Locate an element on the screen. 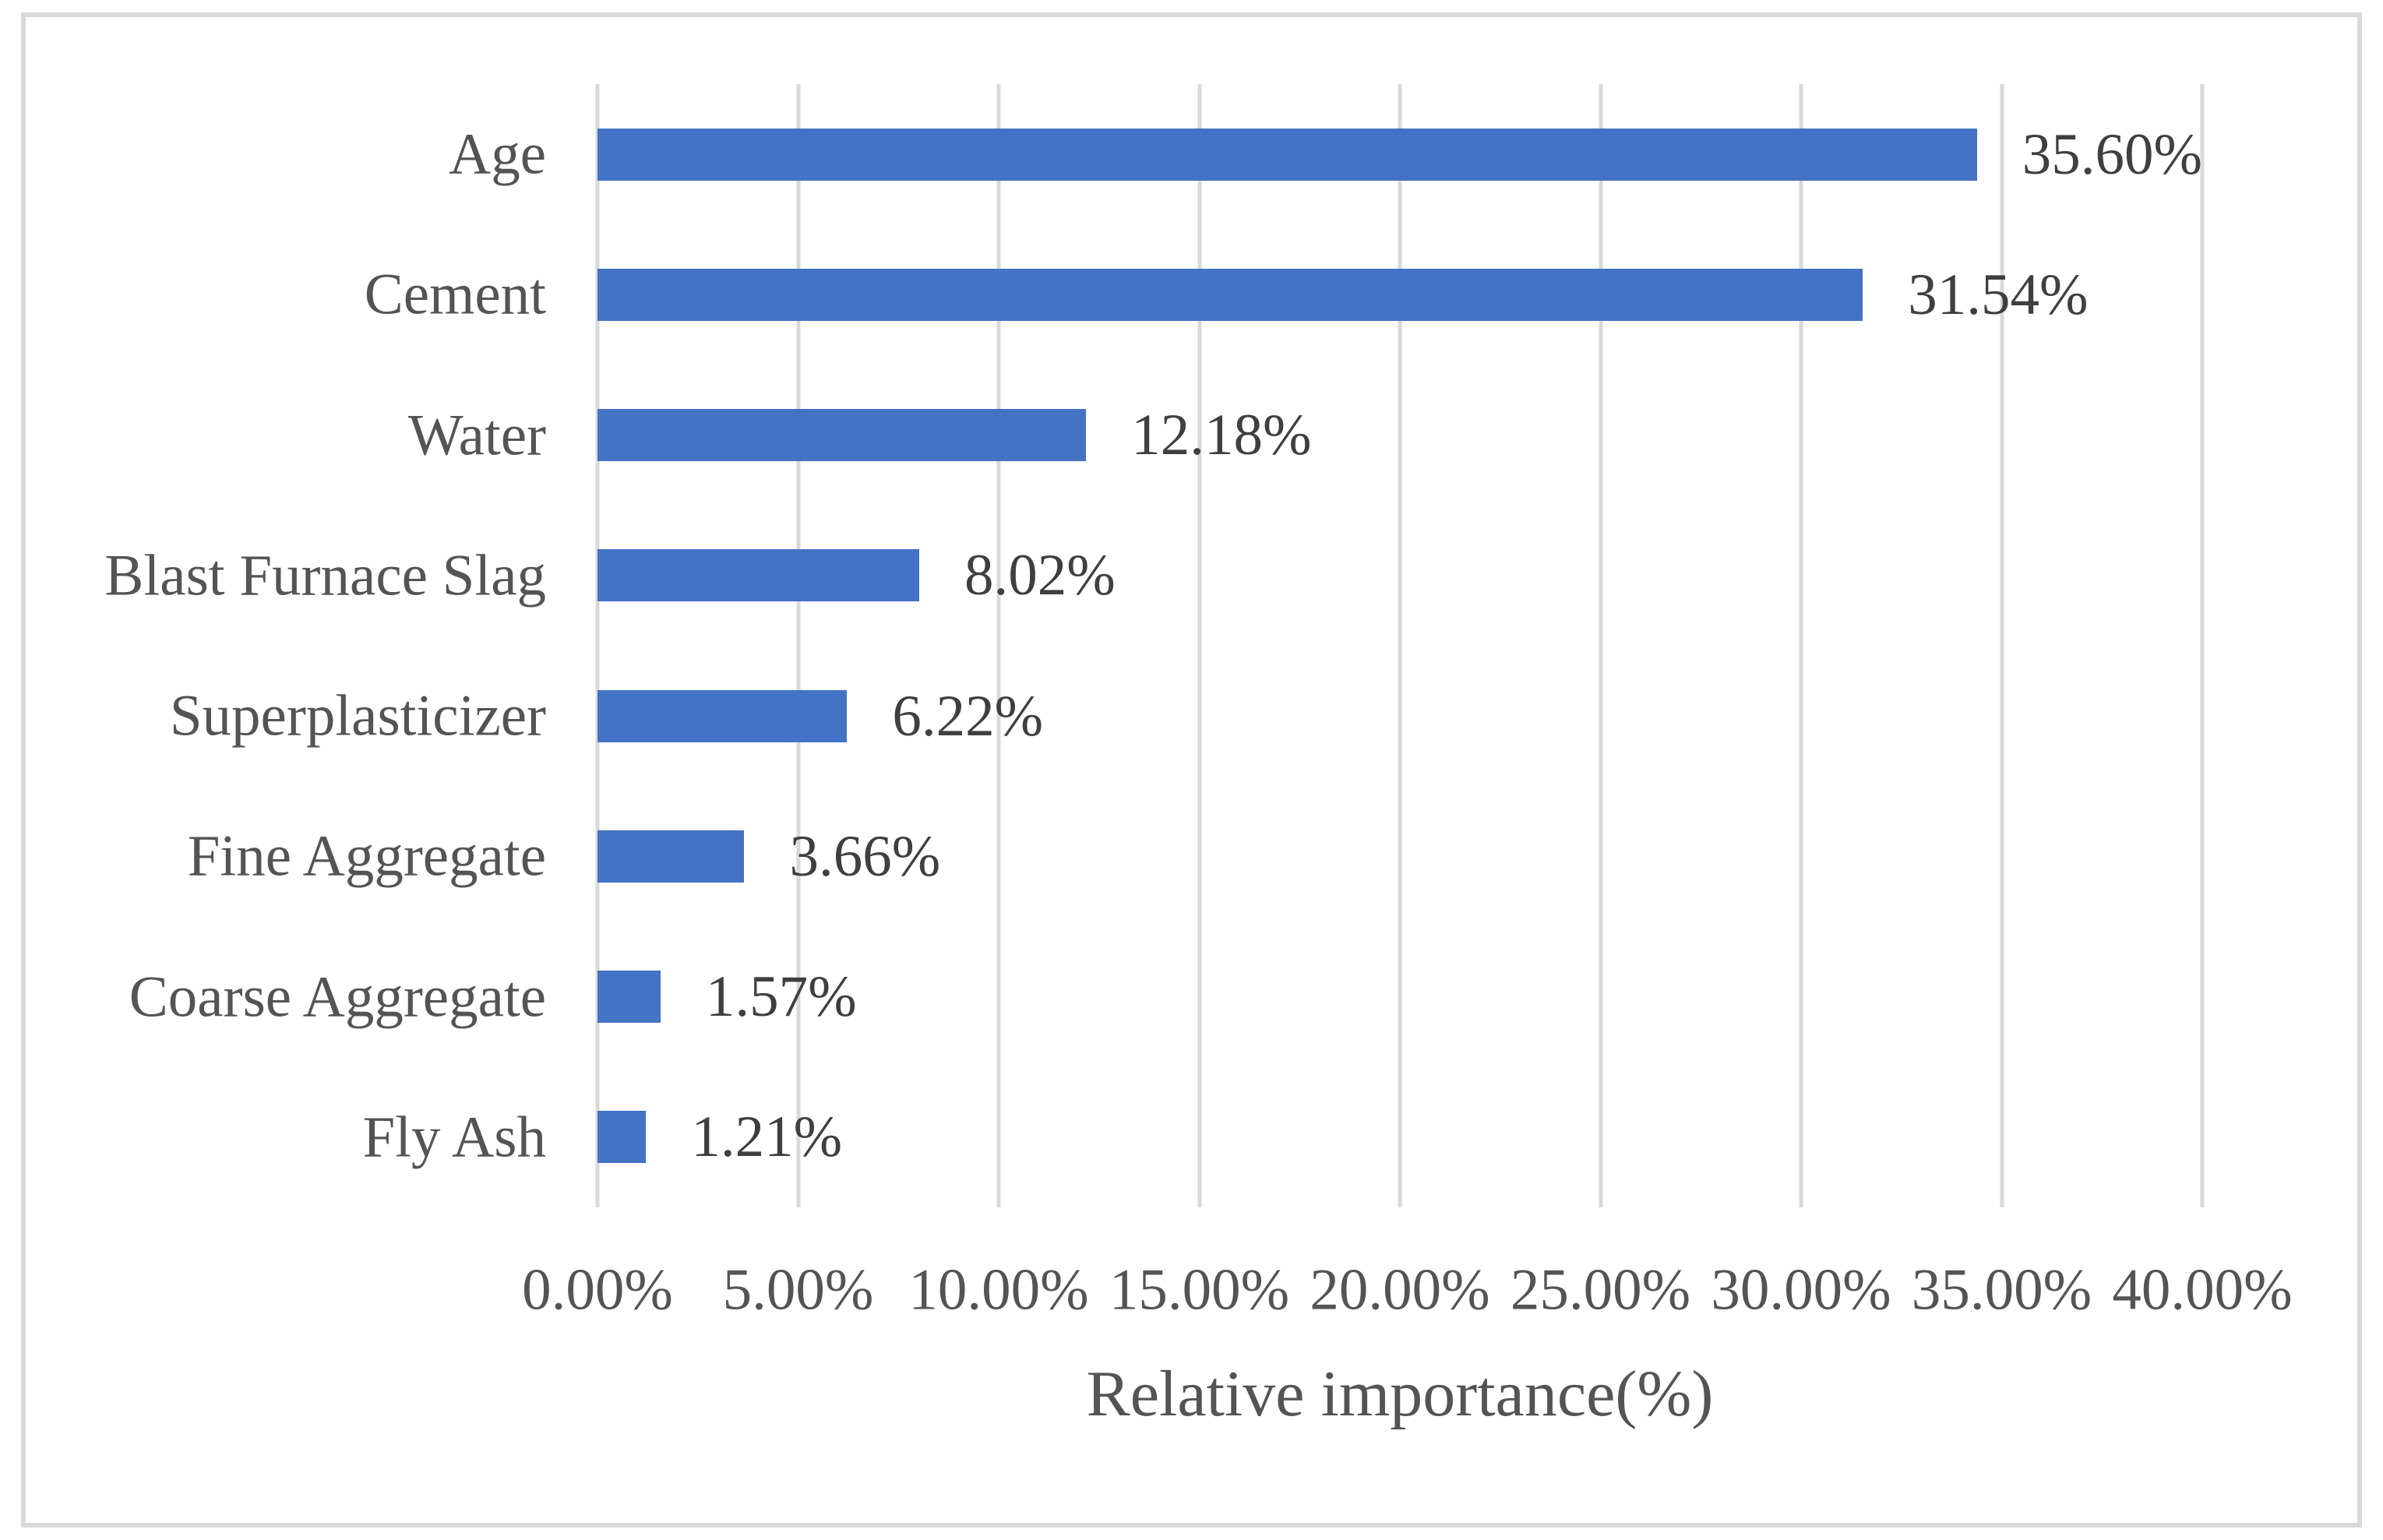  bar-row: Cement 31.54% is located at coordinates (1283, 294).